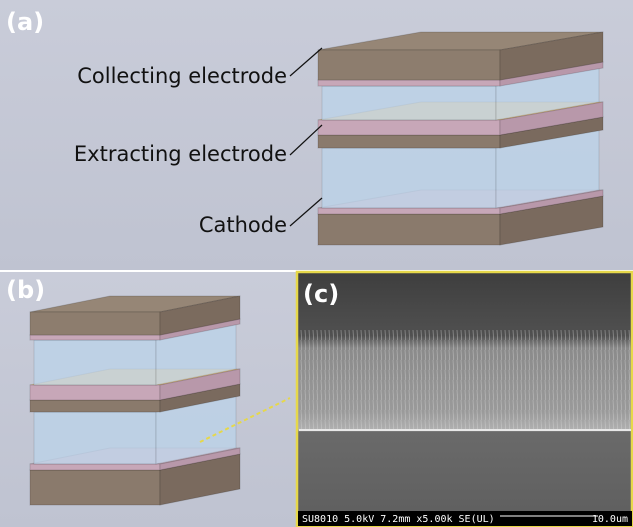  Describe the element at coordinates (306, 137) in the screenshot. I see `pointers` at that location.